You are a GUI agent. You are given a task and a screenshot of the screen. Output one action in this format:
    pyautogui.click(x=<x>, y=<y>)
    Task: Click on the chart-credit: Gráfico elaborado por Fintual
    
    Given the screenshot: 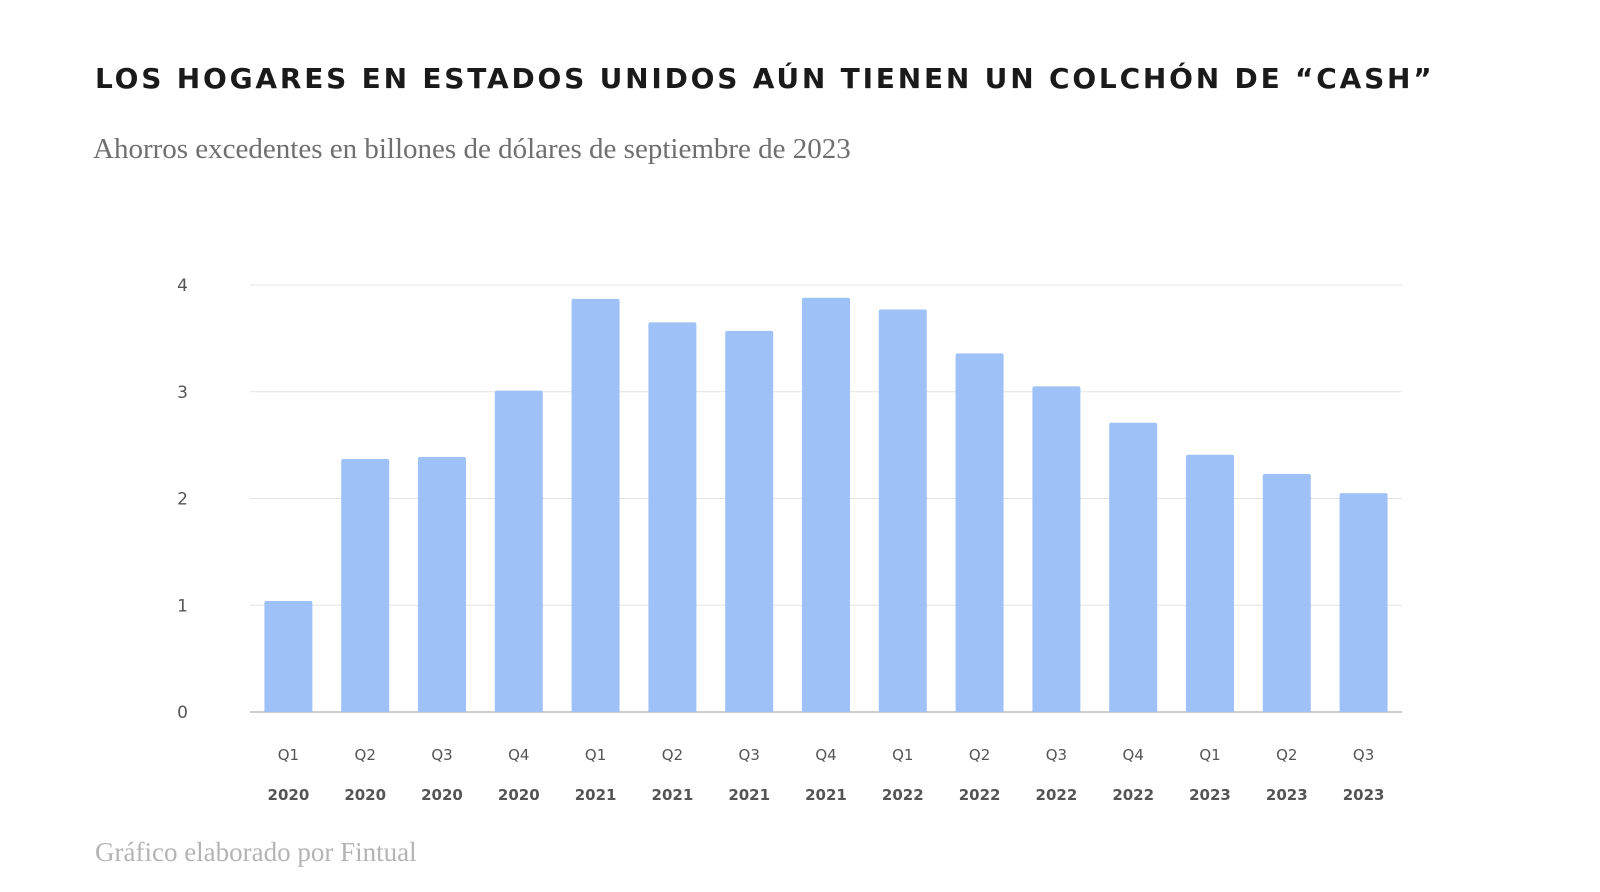 What is the action you would take?
    pyautogui.click(x=256, y=852)
    